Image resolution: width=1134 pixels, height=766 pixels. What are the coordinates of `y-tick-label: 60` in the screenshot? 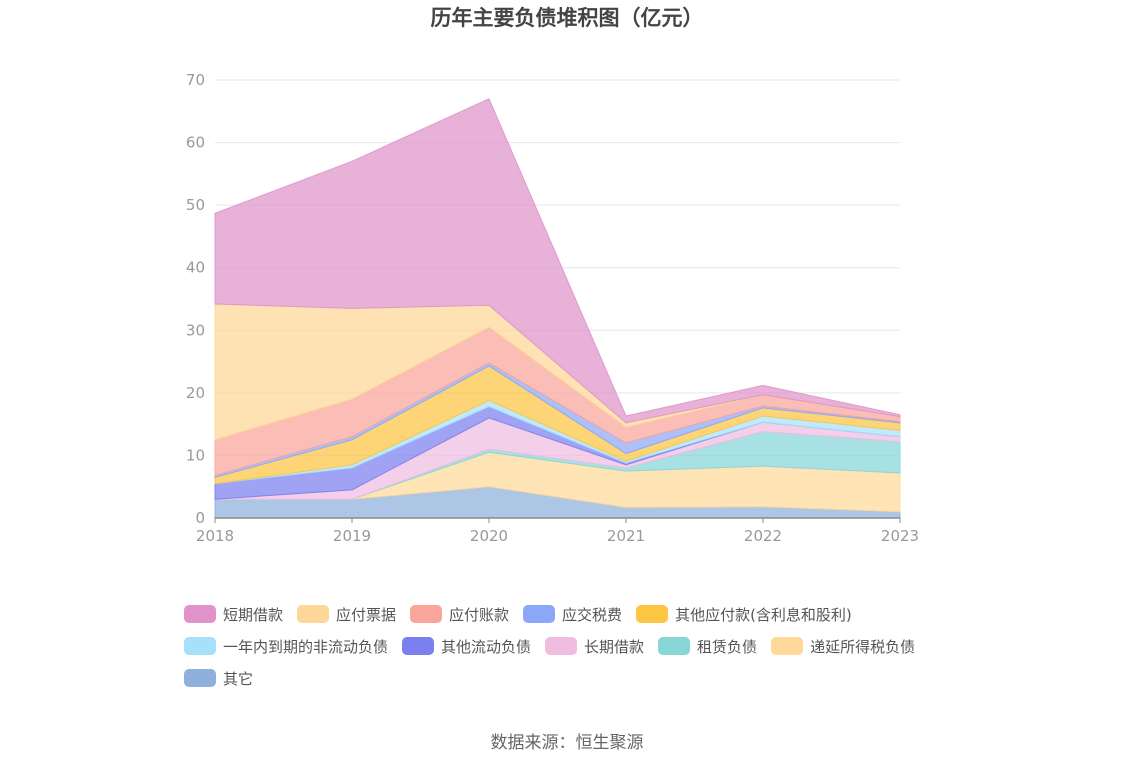 It's located at (195, 143).